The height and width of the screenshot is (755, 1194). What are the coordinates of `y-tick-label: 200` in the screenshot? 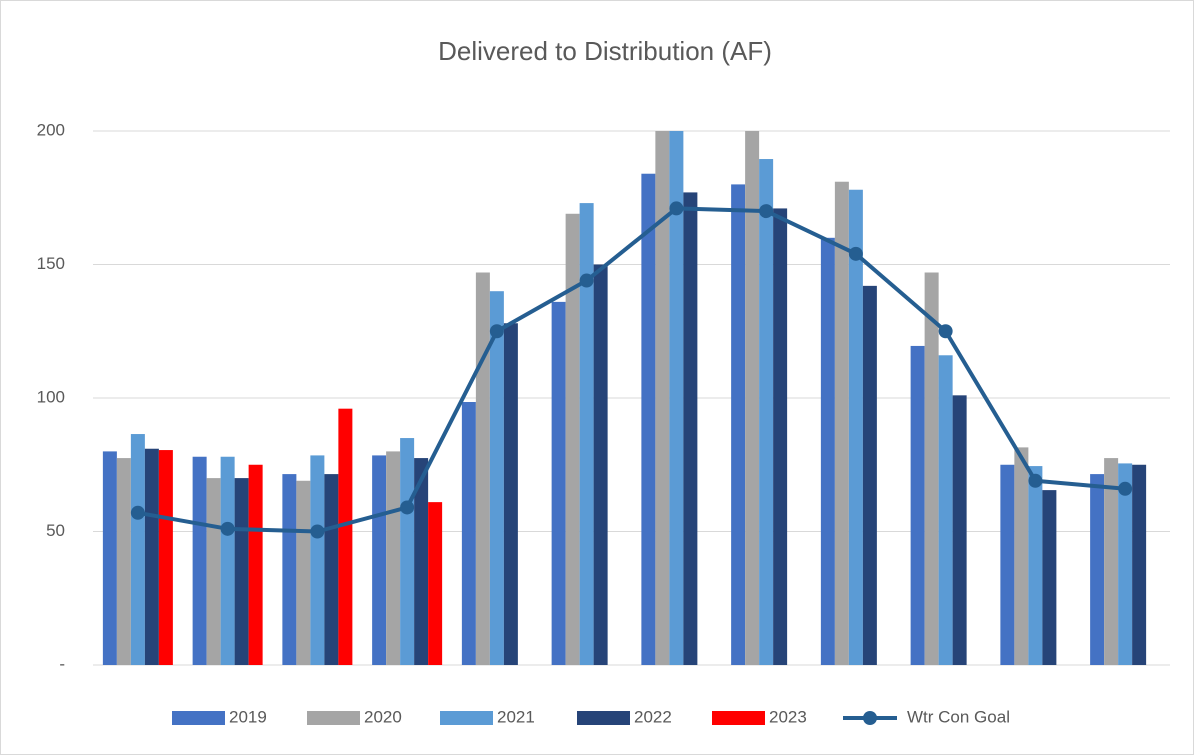 It's located at (51, 129).